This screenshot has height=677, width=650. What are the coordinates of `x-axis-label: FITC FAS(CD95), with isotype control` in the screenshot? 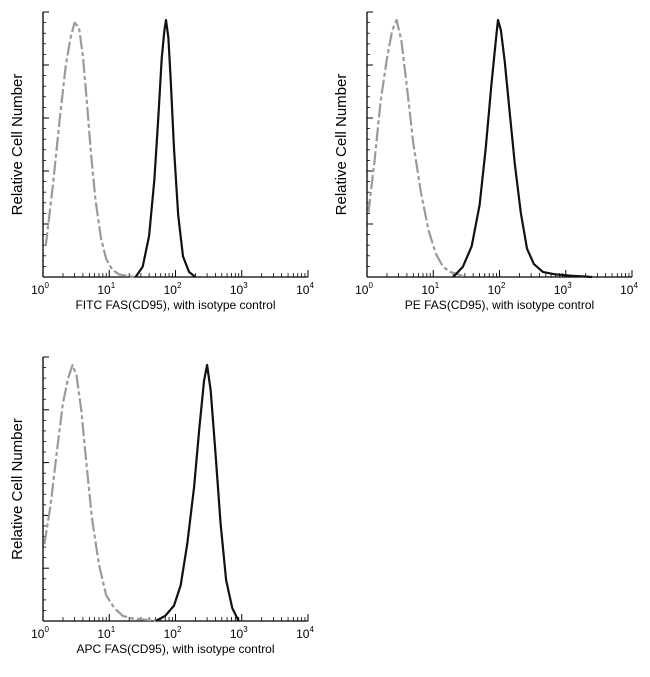 It's located at (175, 305).